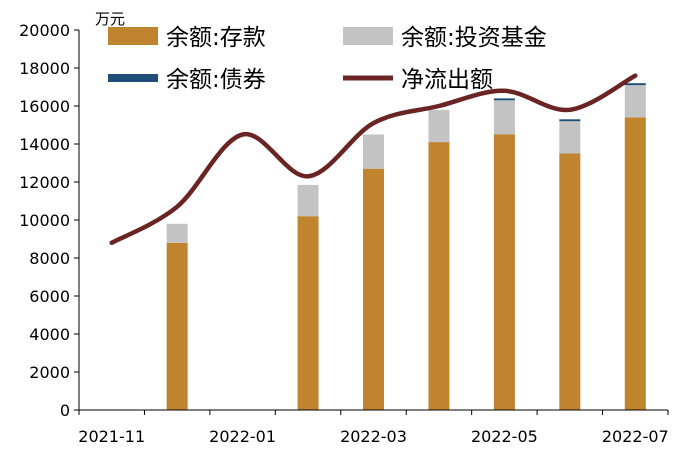 The width and height of the screenshot is (688, 457). What do you see at coordinates (216, 38) in the screenshot?
I see `legend-label-deposit: 余额:存款` at bounding box center [216, 38].